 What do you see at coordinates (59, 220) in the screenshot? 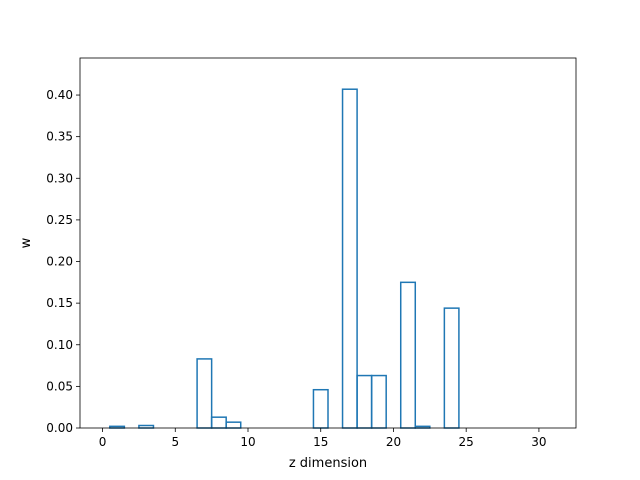
I see `y-tick-label: 0.25` at bounding box center [59, 220].